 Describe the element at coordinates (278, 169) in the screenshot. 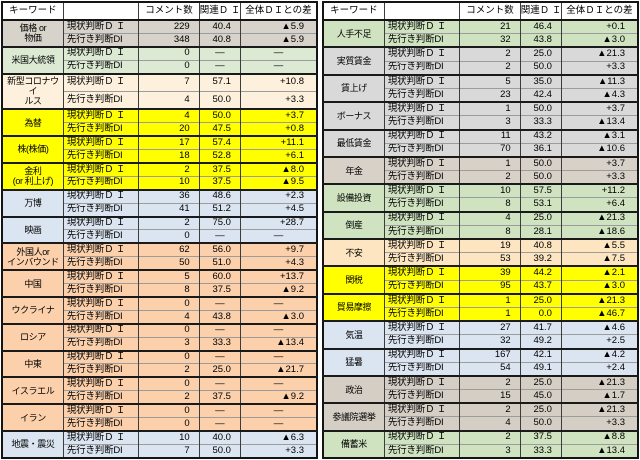

I see `diff-from-overall-cell: ▲8.0` at that location.